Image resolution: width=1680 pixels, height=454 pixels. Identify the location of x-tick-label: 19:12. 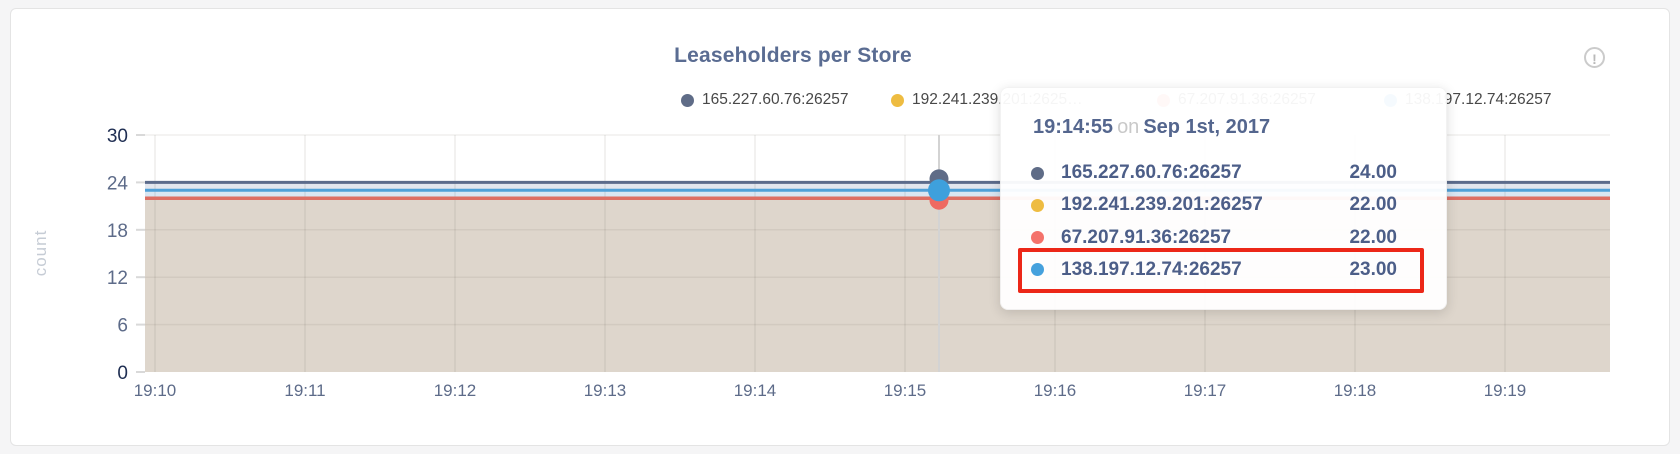
(455, 390).